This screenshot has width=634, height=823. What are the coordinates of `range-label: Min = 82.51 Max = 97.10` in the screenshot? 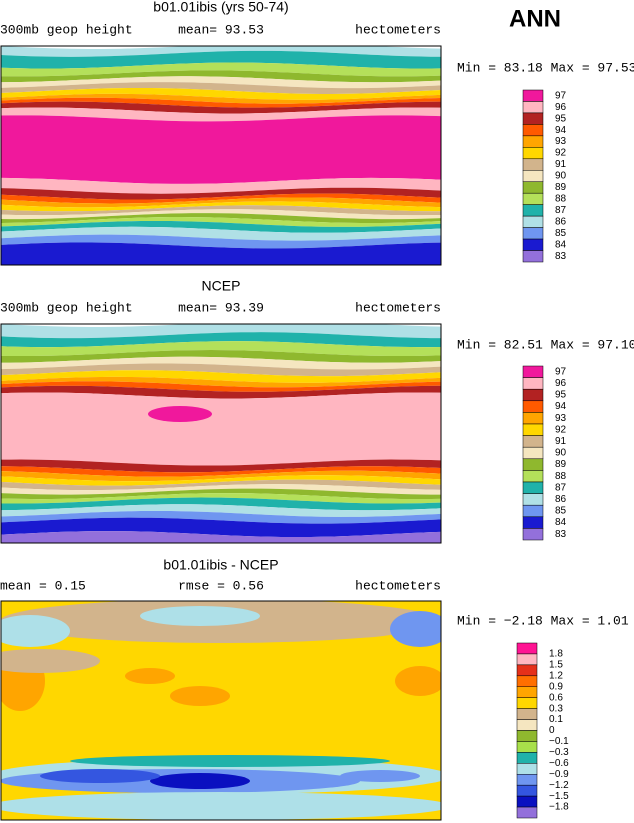 It's located at (545, 344).